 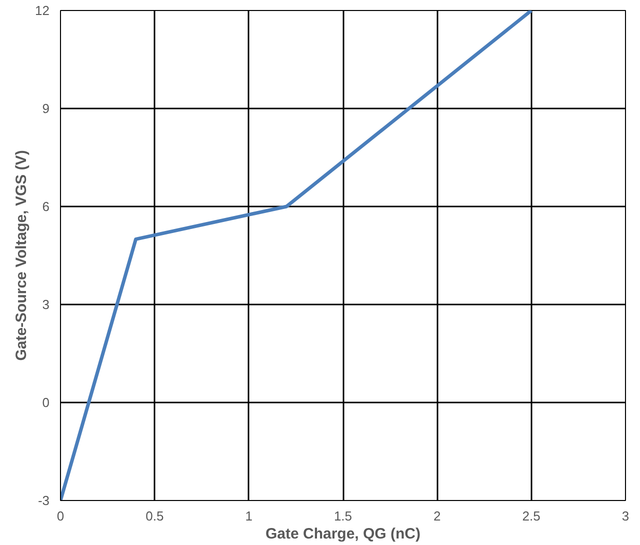 What do you see at coordinates (46, 108) in the screenshot?
I see `y-tick-label: 9` at bounding box center [46, 108].